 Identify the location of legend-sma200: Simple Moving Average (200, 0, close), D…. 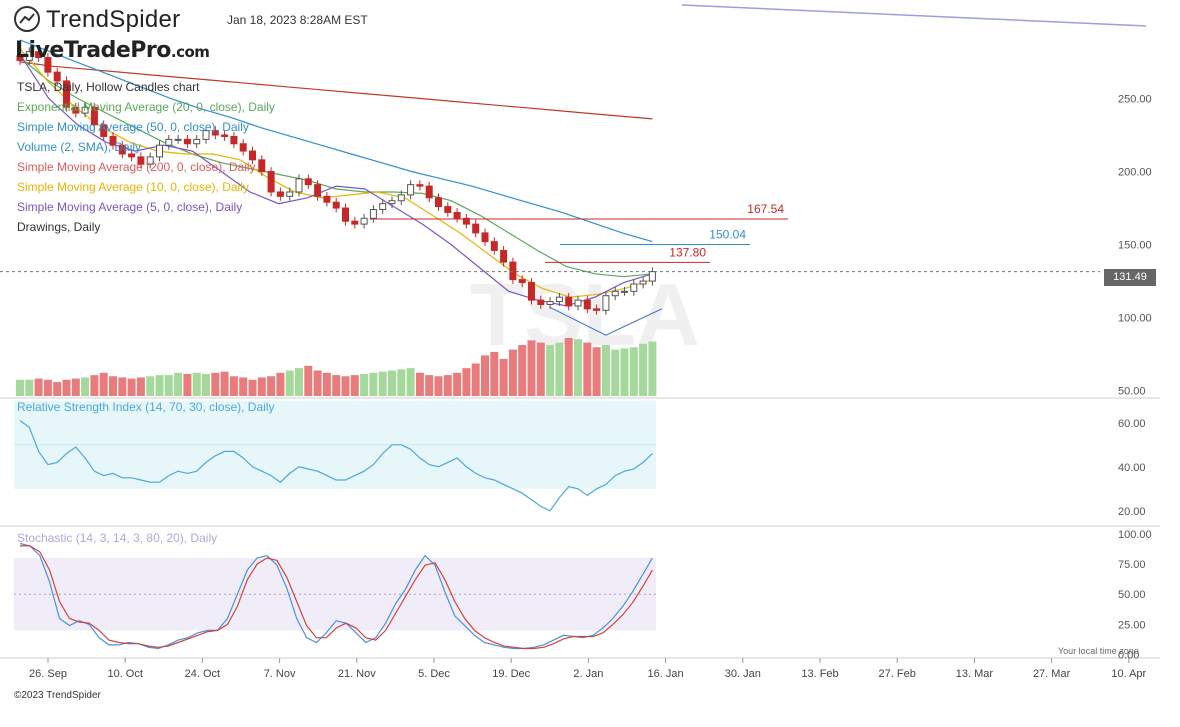
(136, 167).